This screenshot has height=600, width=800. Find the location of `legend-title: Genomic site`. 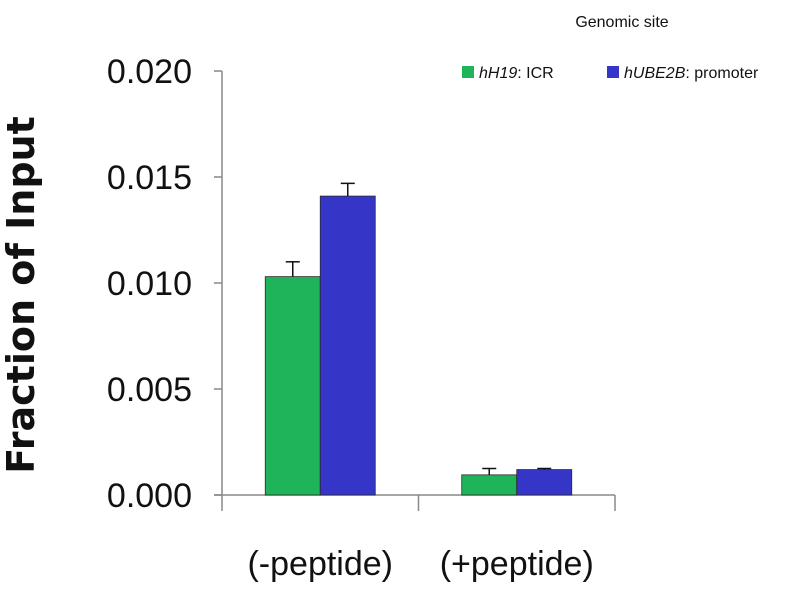

legend-title: Genomic site is located at coordinates (621, 22).